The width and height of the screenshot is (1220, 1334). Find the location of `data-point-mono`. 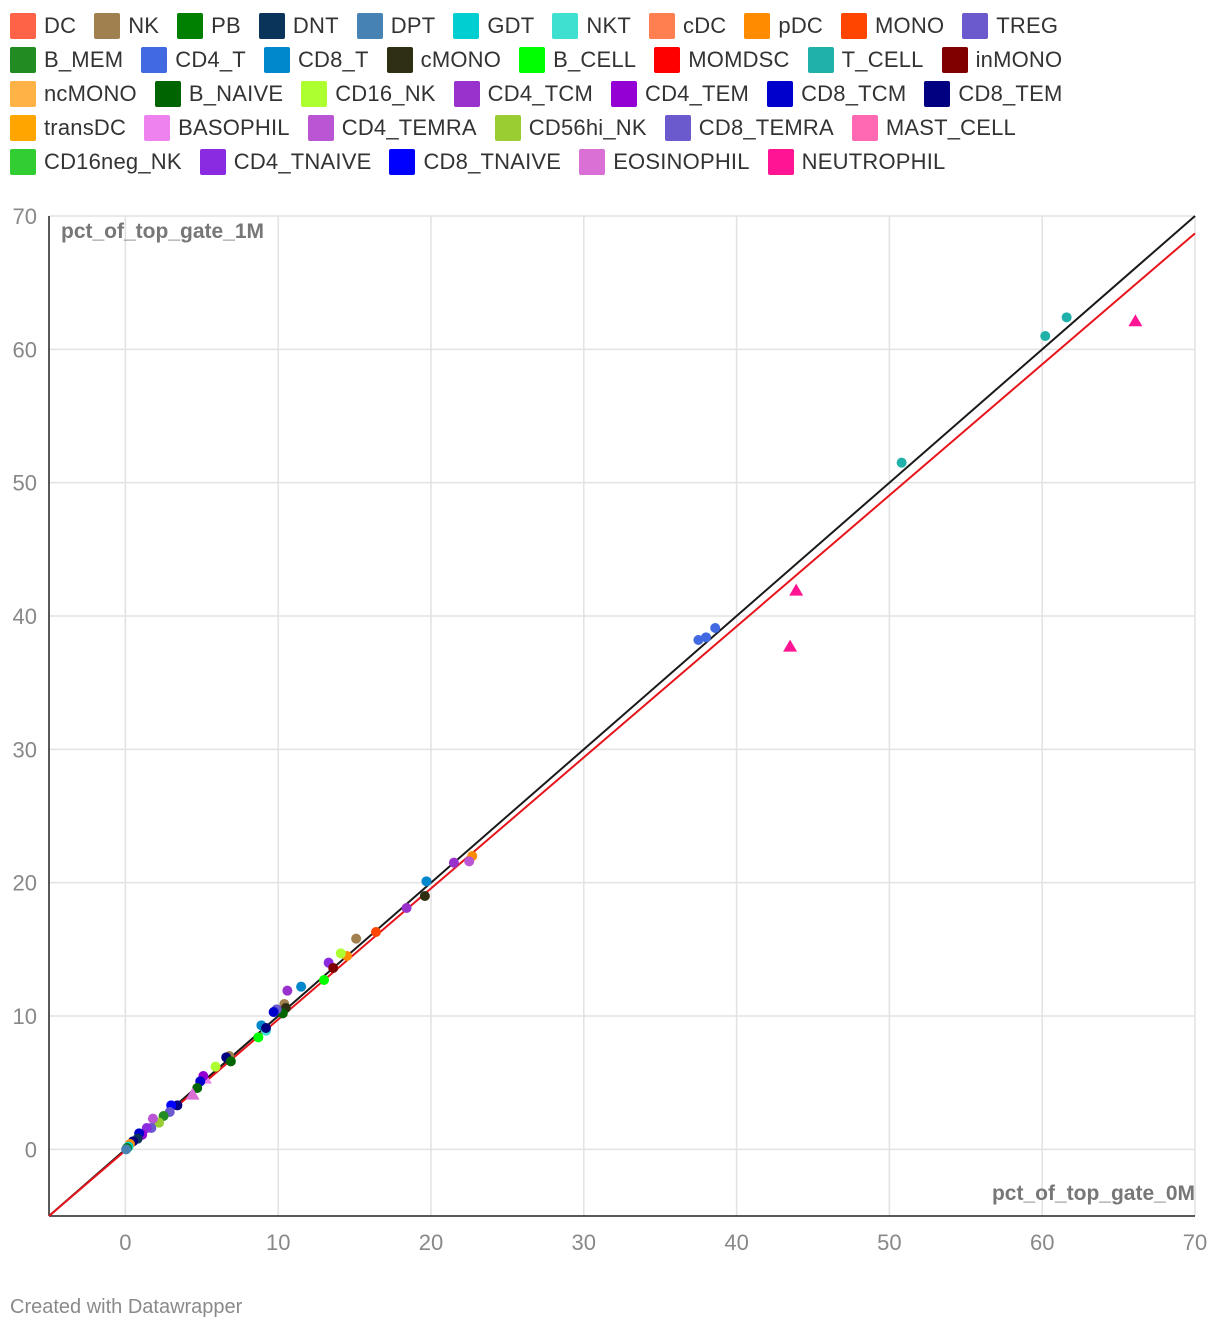

data-point-mono is located at coordinates (375, 932).